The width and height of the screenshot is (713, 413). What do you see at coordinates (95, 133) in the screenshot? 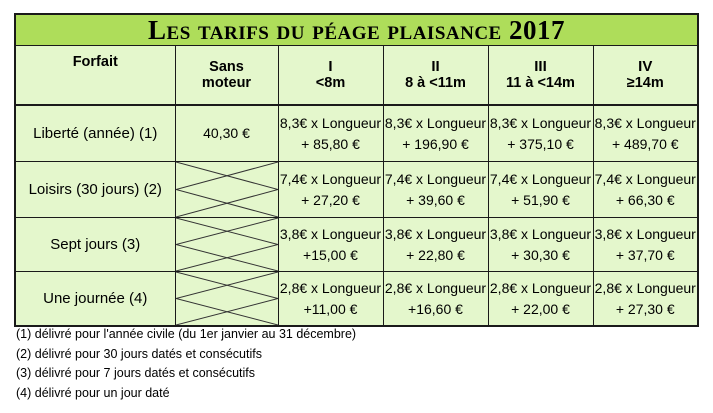
I see `row-label: Liberté (année) (1)` at bounding box center [95, 133].